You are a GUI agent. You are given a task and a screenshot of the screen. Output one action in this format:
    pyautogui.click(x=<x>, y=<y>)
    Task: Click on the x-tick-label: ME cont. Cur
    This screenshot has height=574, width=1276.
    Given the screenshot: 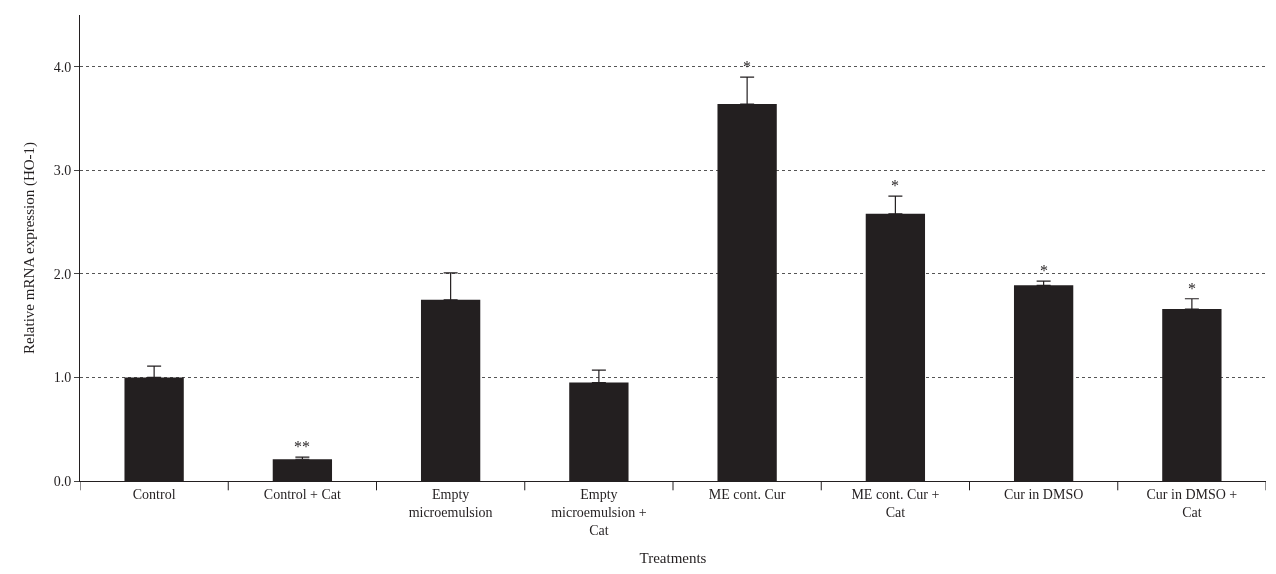 What is the action you would take?
    pyautogui.click(x=747, y=494)
    